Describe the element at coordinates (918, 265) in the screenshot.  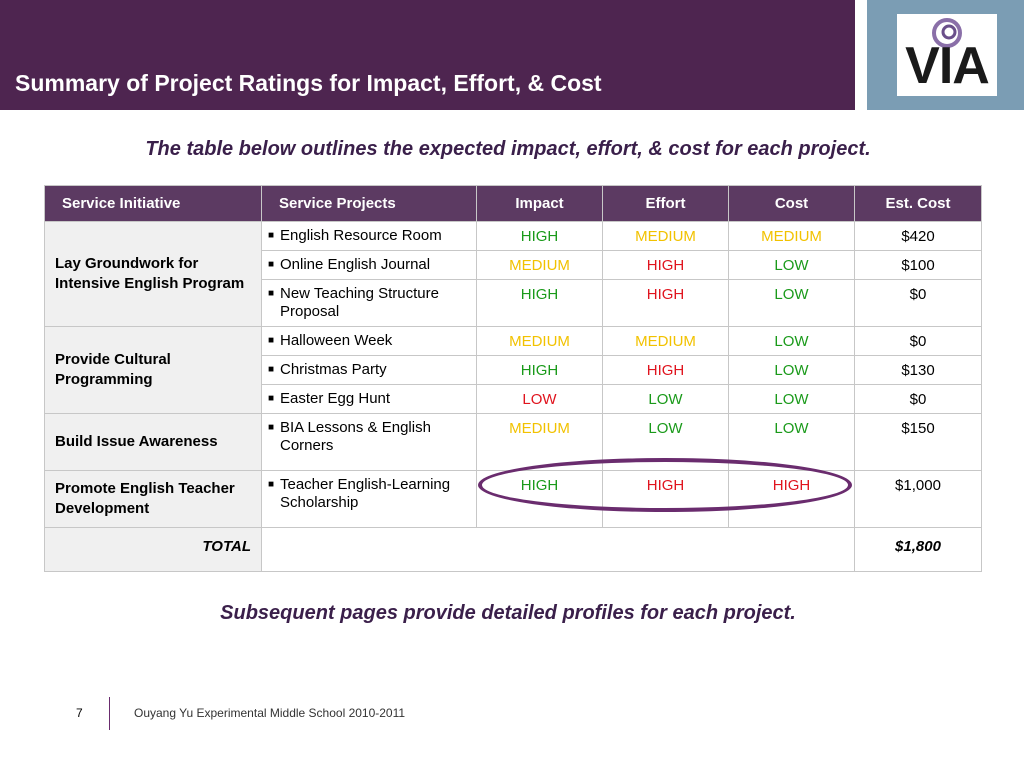
I see `est-cost-cell: $100` at that location.